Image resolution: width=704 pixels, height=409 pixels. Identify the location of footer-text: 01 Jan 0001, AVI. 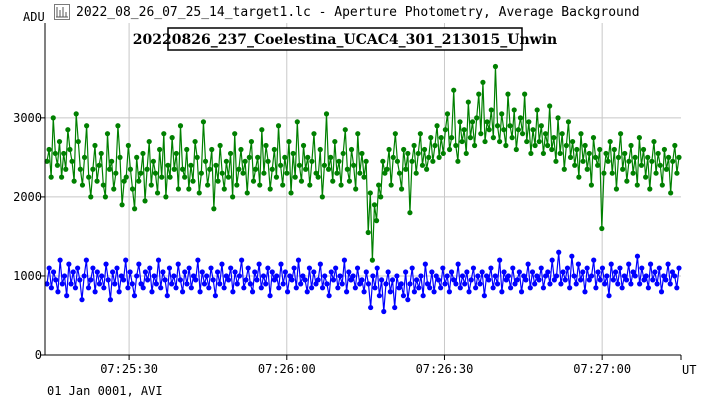
(105, 391).